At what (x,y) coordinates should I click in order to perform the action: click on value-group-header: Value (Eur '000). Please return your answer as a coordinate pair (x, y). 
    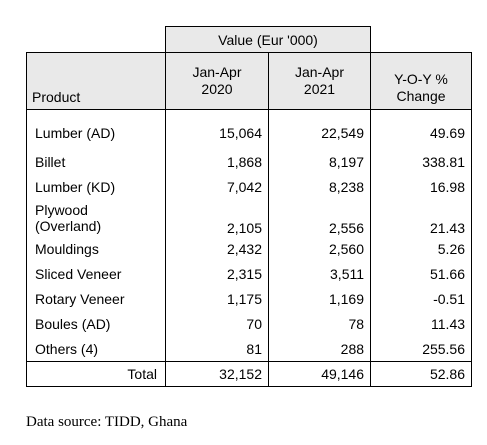
    Looking at the image, I should click on (268, 39).